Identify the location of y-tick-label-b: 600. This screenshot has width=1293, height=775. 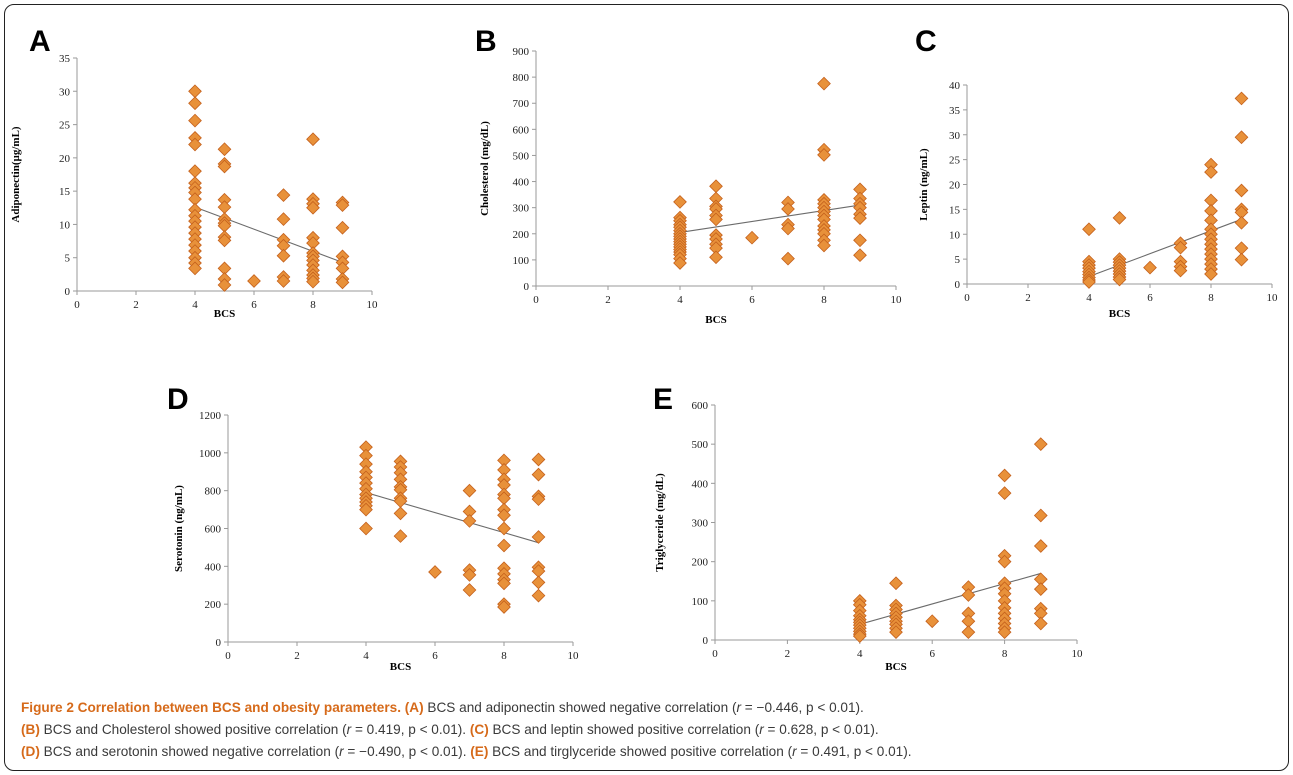
(521, 130).